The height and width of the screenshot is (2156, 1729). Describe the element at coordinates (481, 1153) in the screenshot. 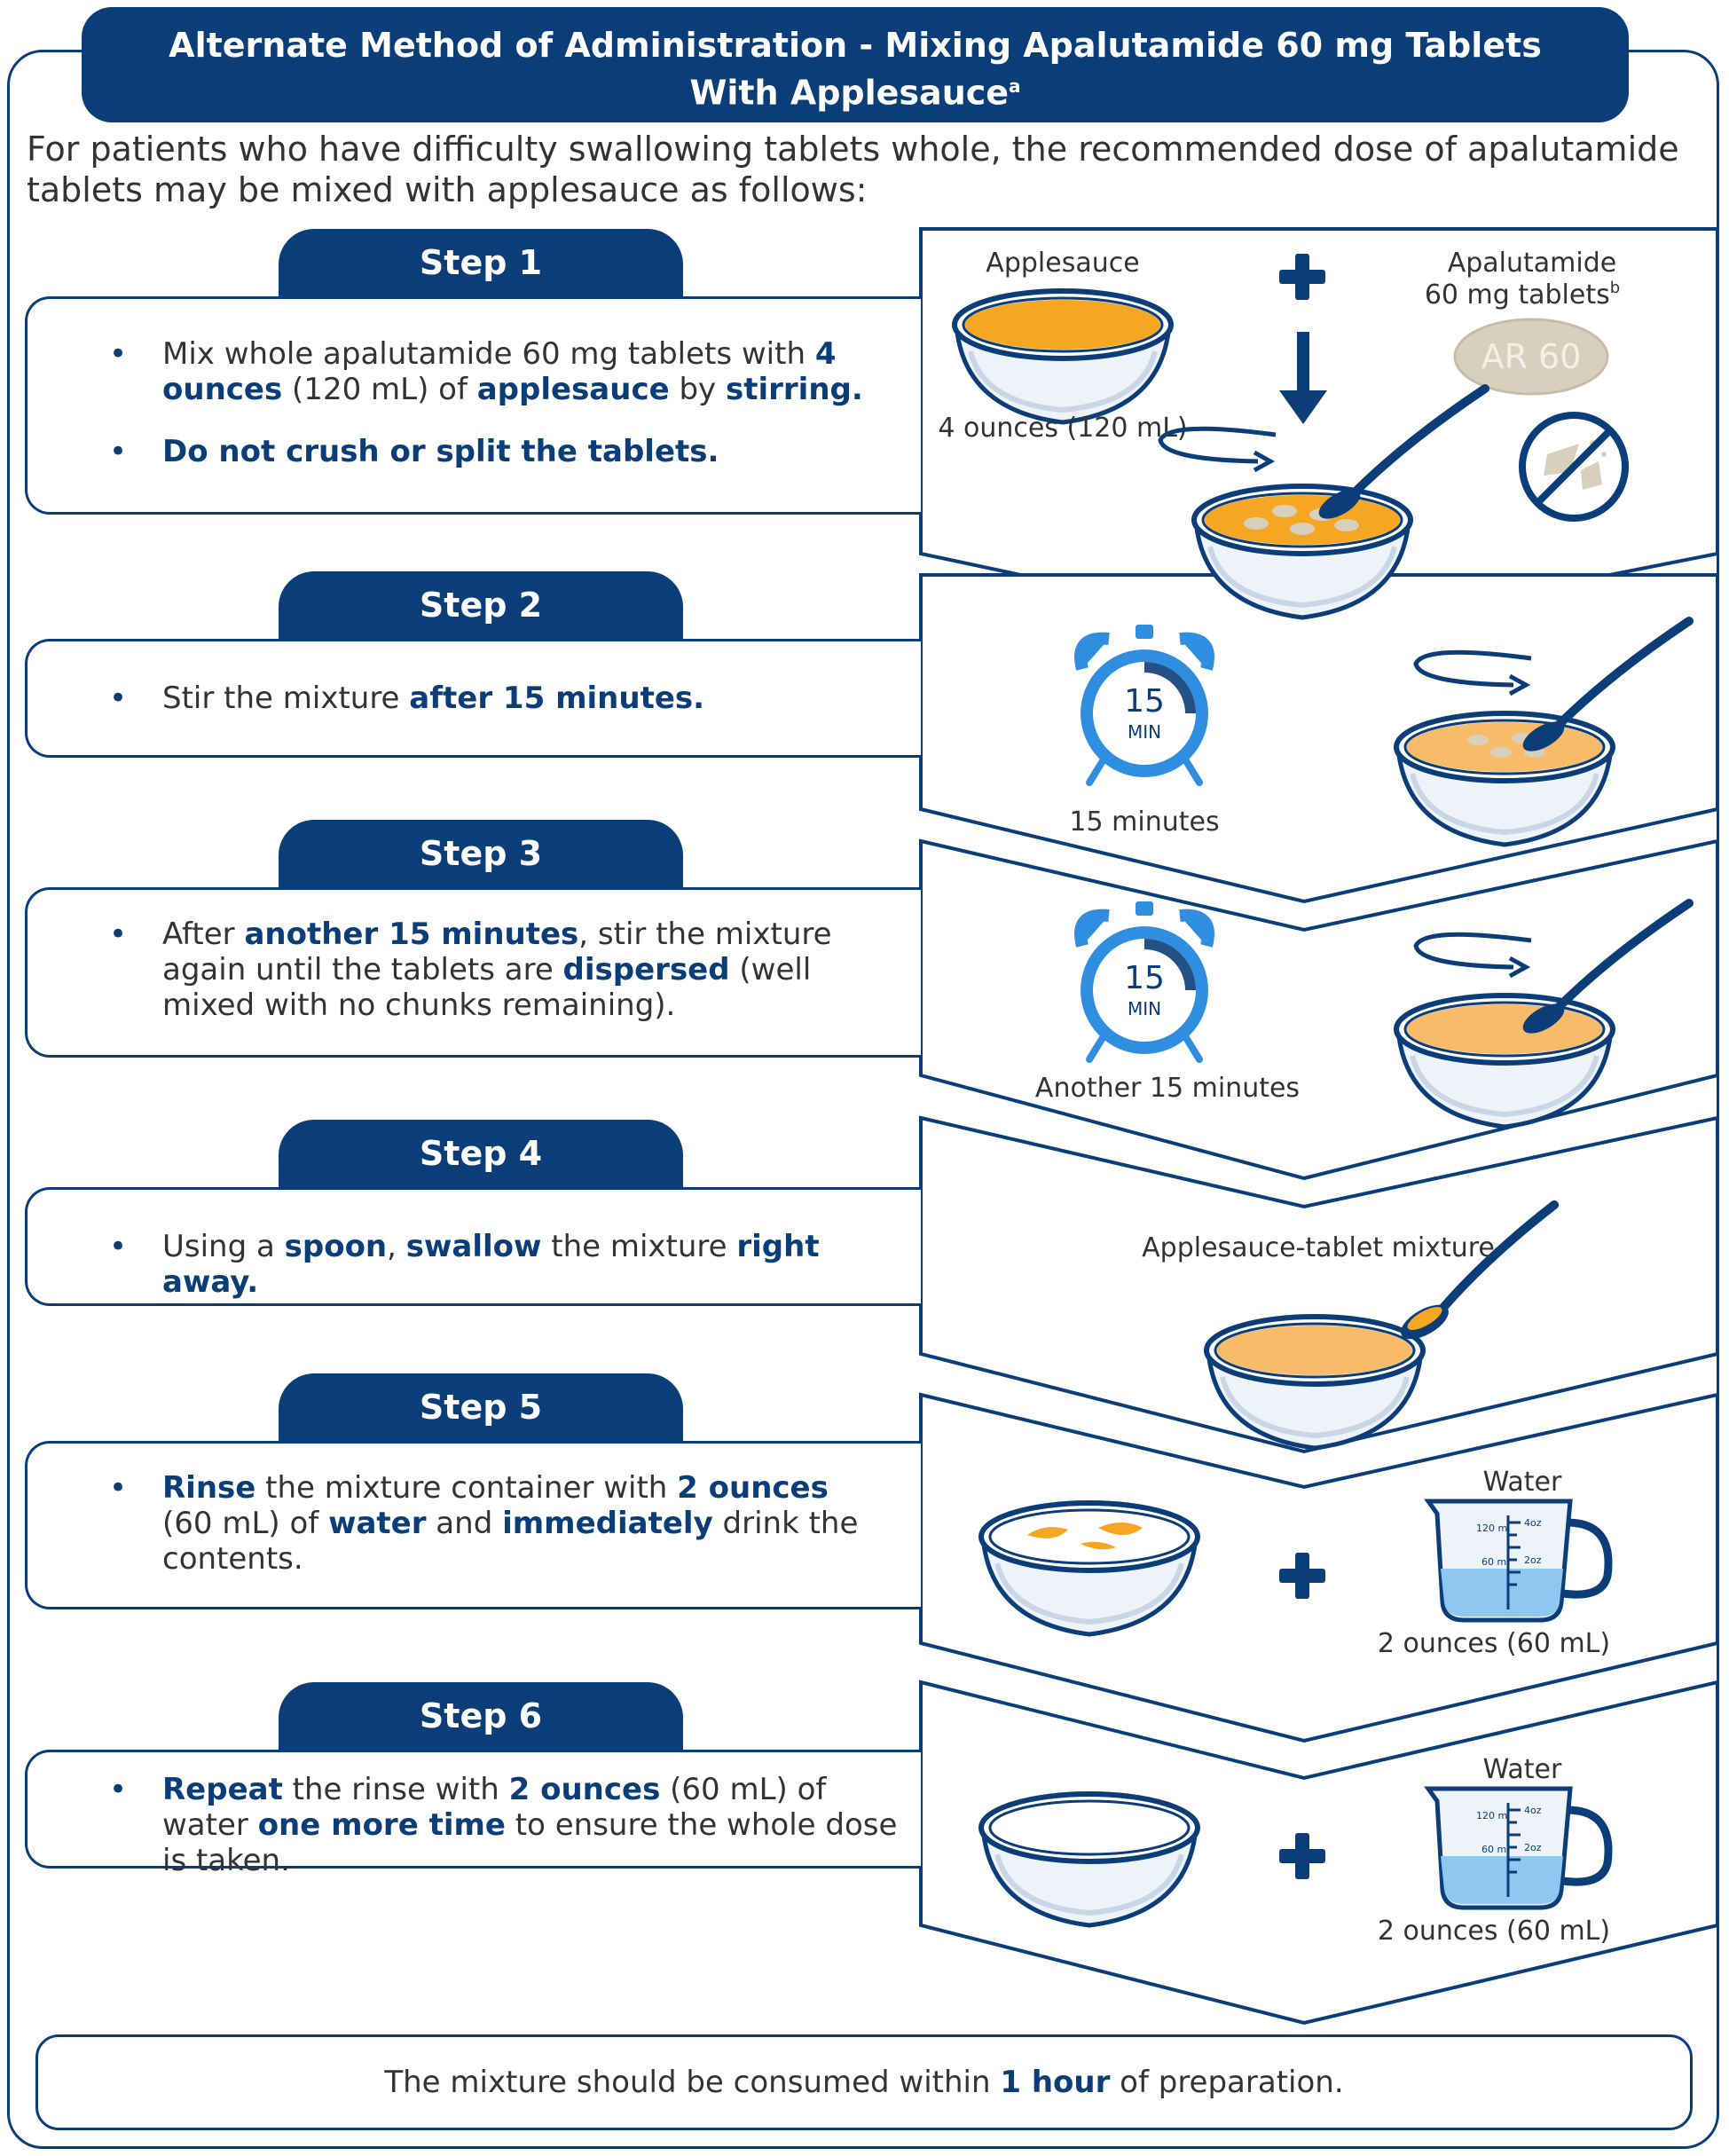

I see `step-4-tab: Step 4` at that location.